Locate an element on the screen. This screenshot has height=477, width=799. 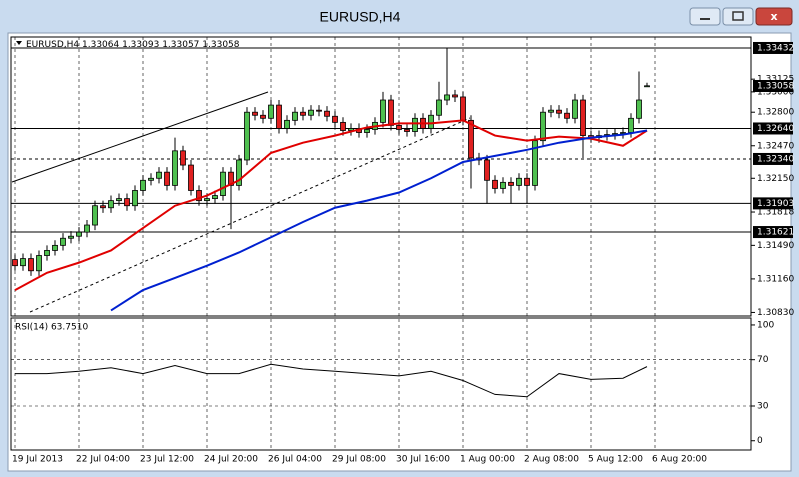
level-label: 1.31621 is located at coordinates (775, 233).